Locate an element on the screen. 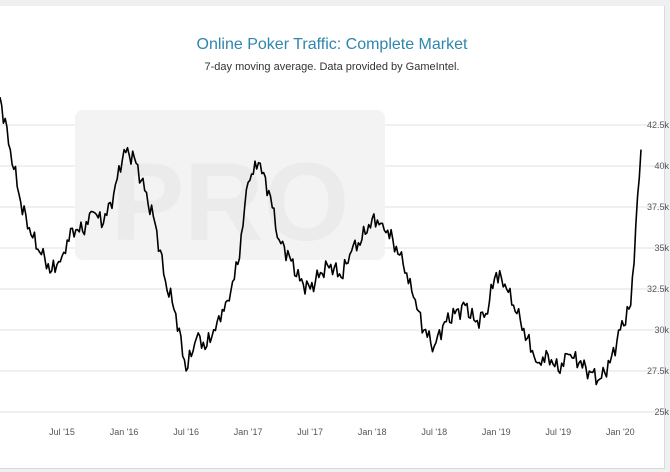 This screenshot has width=670, height=472. watermark-box is located at coordinates (230, 185).